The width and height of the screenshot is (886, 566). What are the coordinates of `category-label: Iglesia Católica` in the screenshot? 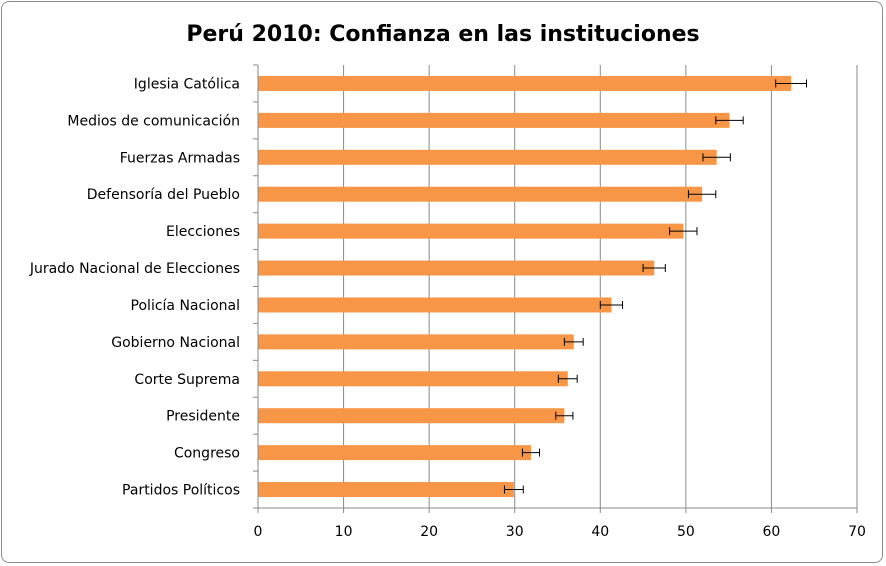 It's located at (187, 84).